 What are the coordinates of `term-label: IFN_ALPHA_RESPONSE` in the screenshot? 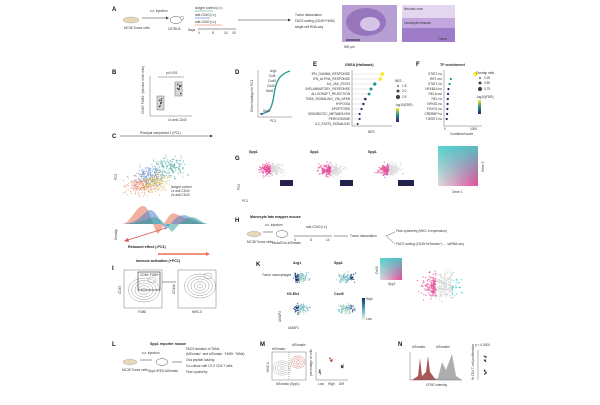 It's located at (331, 79).